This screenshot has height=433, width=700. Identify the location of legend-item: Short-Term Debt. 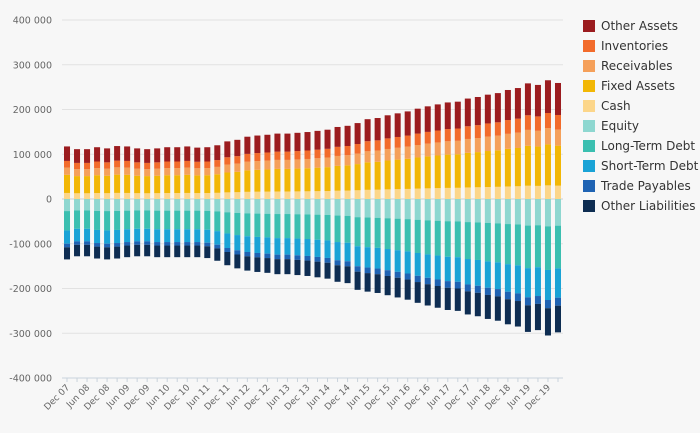
(641, 166).